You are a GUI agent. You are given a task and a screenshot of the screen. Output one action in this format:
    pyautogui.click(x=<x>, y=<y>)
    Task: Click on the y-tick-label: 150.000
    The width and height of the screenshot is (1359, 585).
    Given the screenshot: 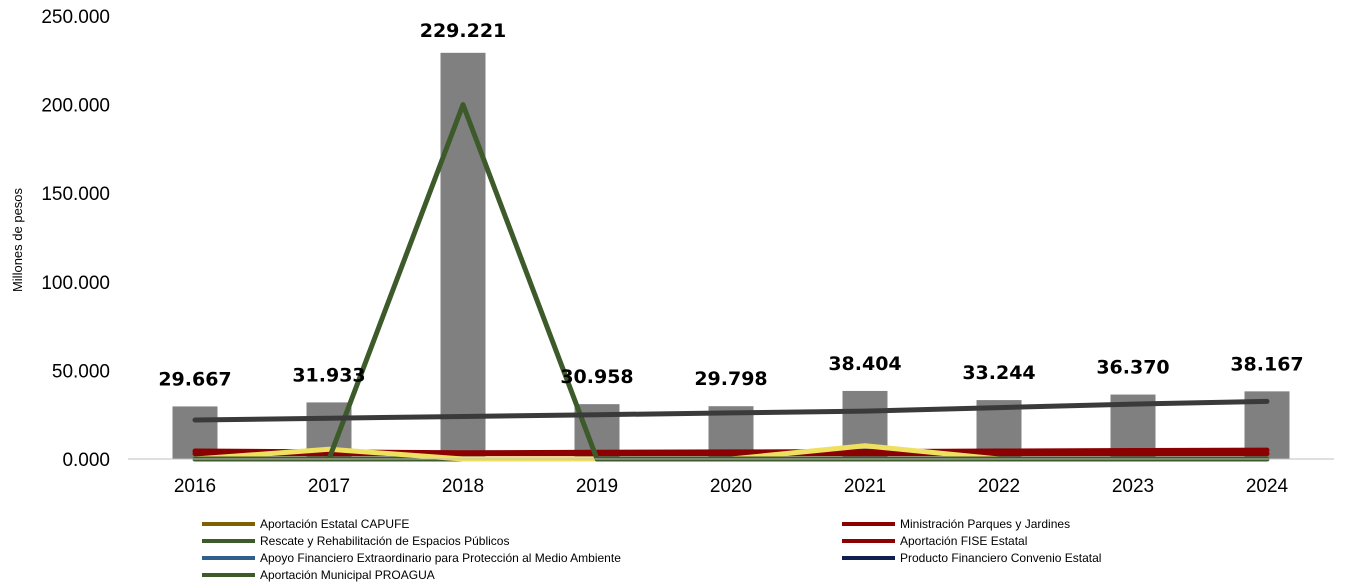 What is the action you would take?
    pyautogui.click(x=75, y=194)
    